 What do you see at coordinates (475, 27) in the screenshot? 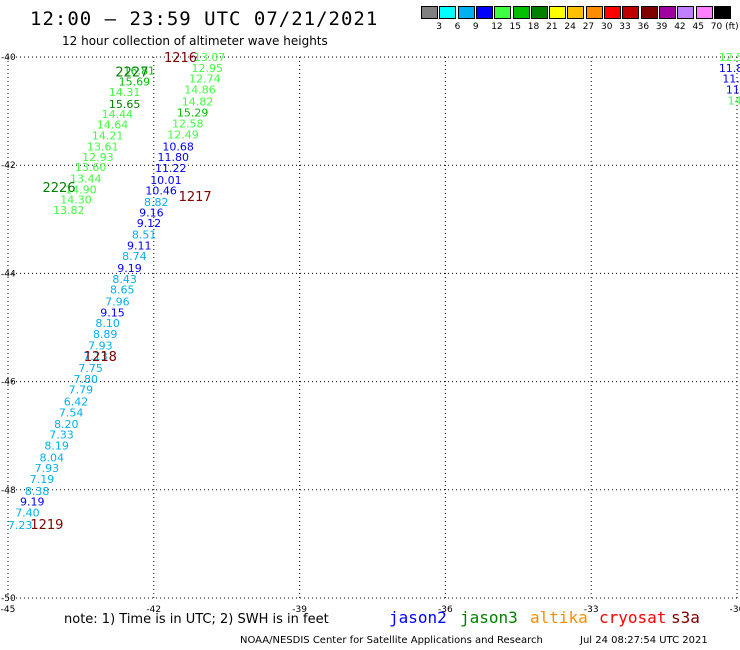
I see `color-scale-label: 9` at bounding box center [475, 27].